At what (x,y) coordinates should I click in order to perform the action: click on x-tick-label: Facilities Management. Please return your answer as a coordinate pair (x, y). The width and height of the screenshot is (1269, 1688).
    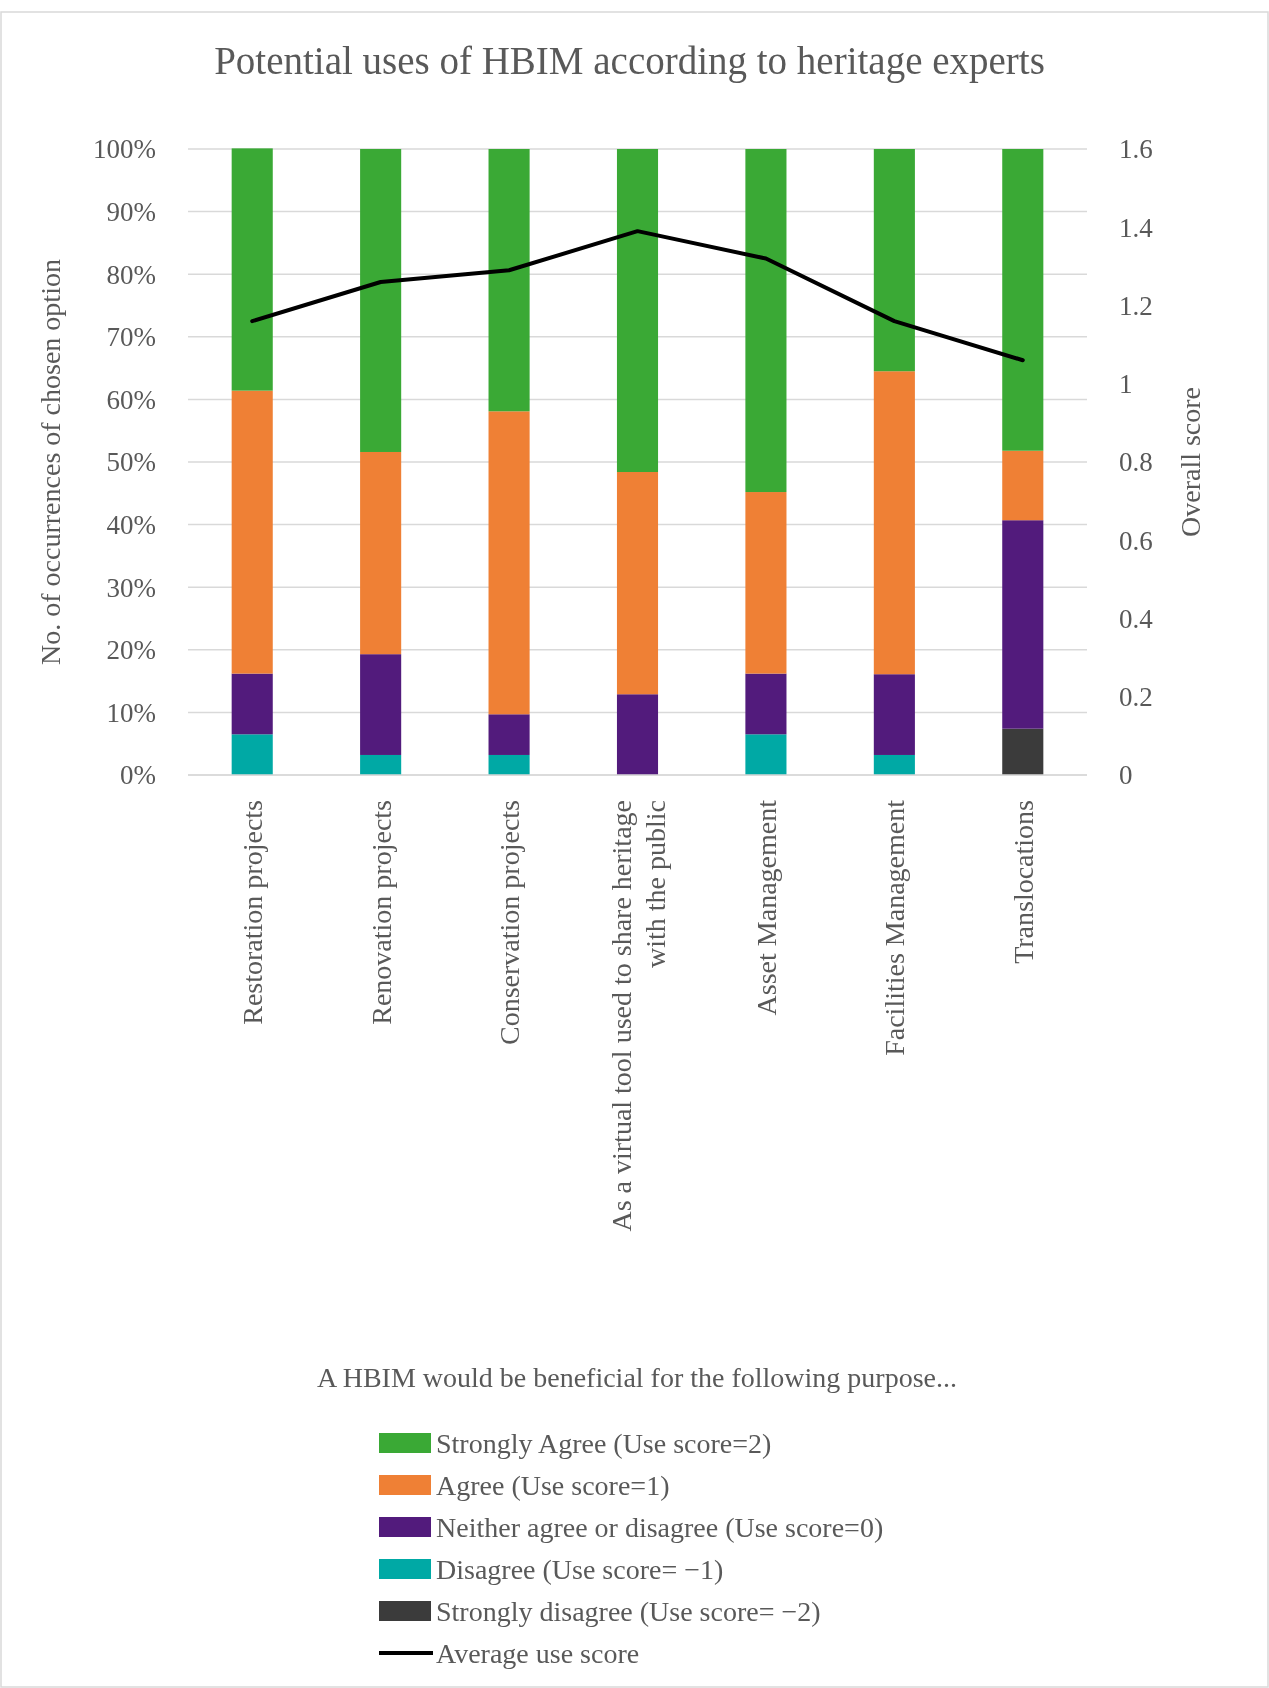
    Looking at the image, I should click on (895, 927).